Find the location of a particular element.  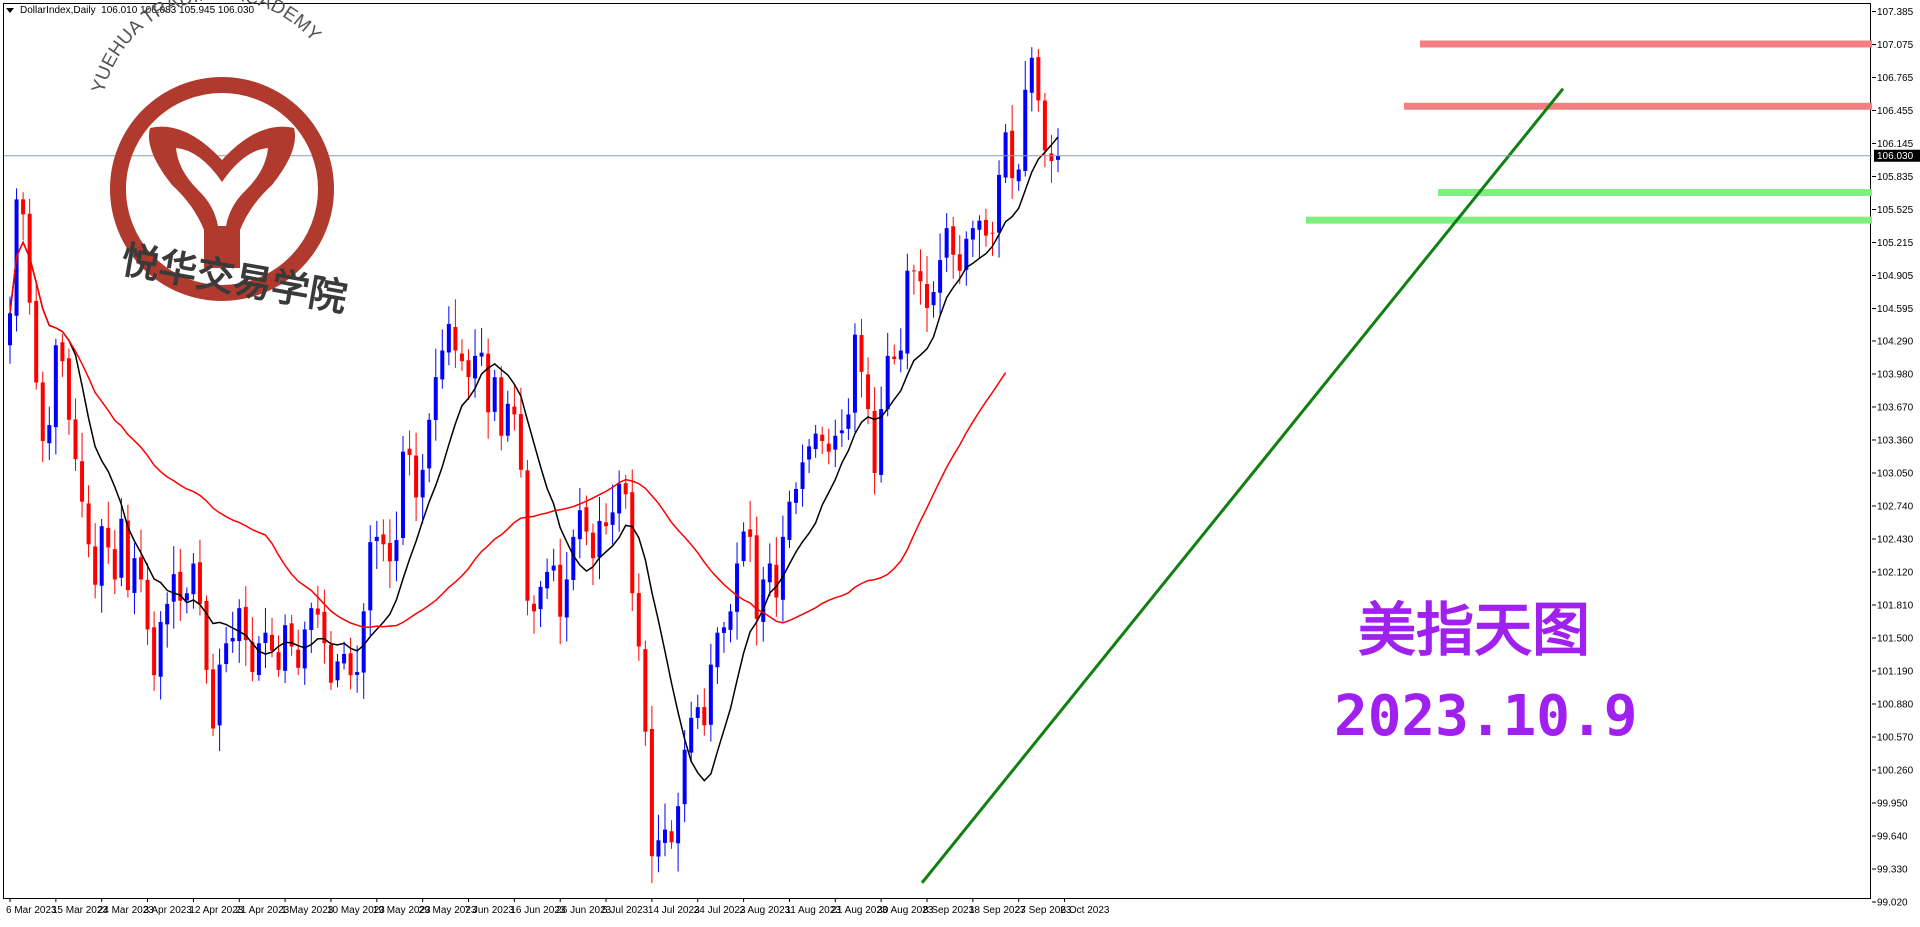

x-tick-label: 14 Jul 2023 is located at coordinates (674, 910).